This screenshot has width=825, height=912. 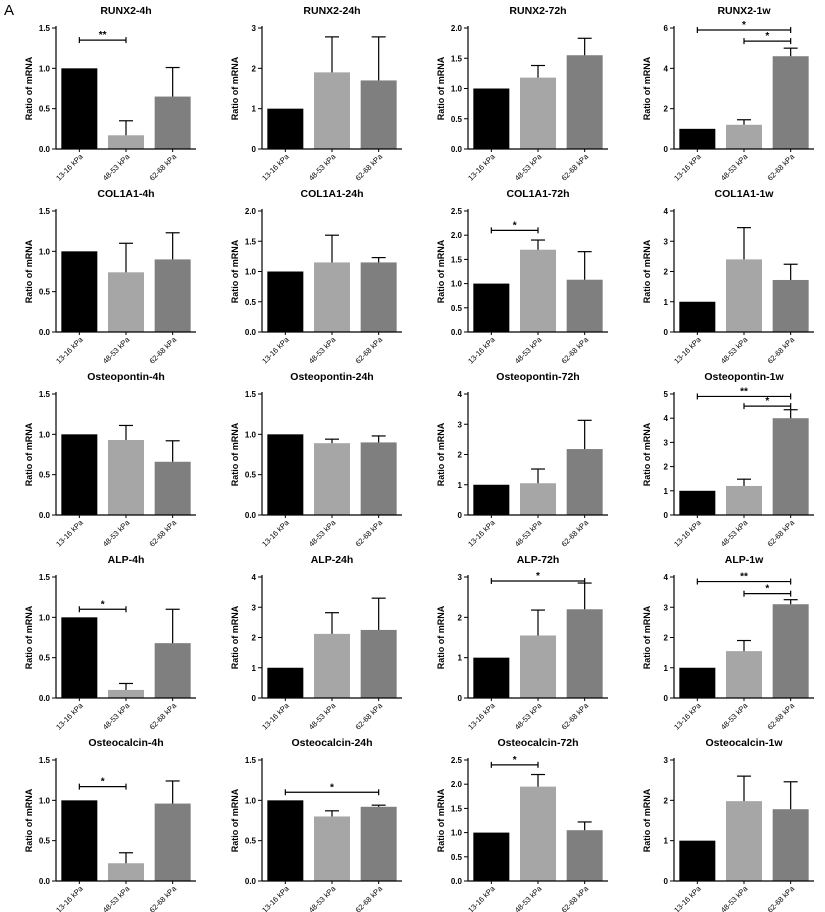 What do you see at coordinates (537, 743) in the screenshot?
I see `chart-title: Osteocalcin-72h` at bounding box center [537, 743].